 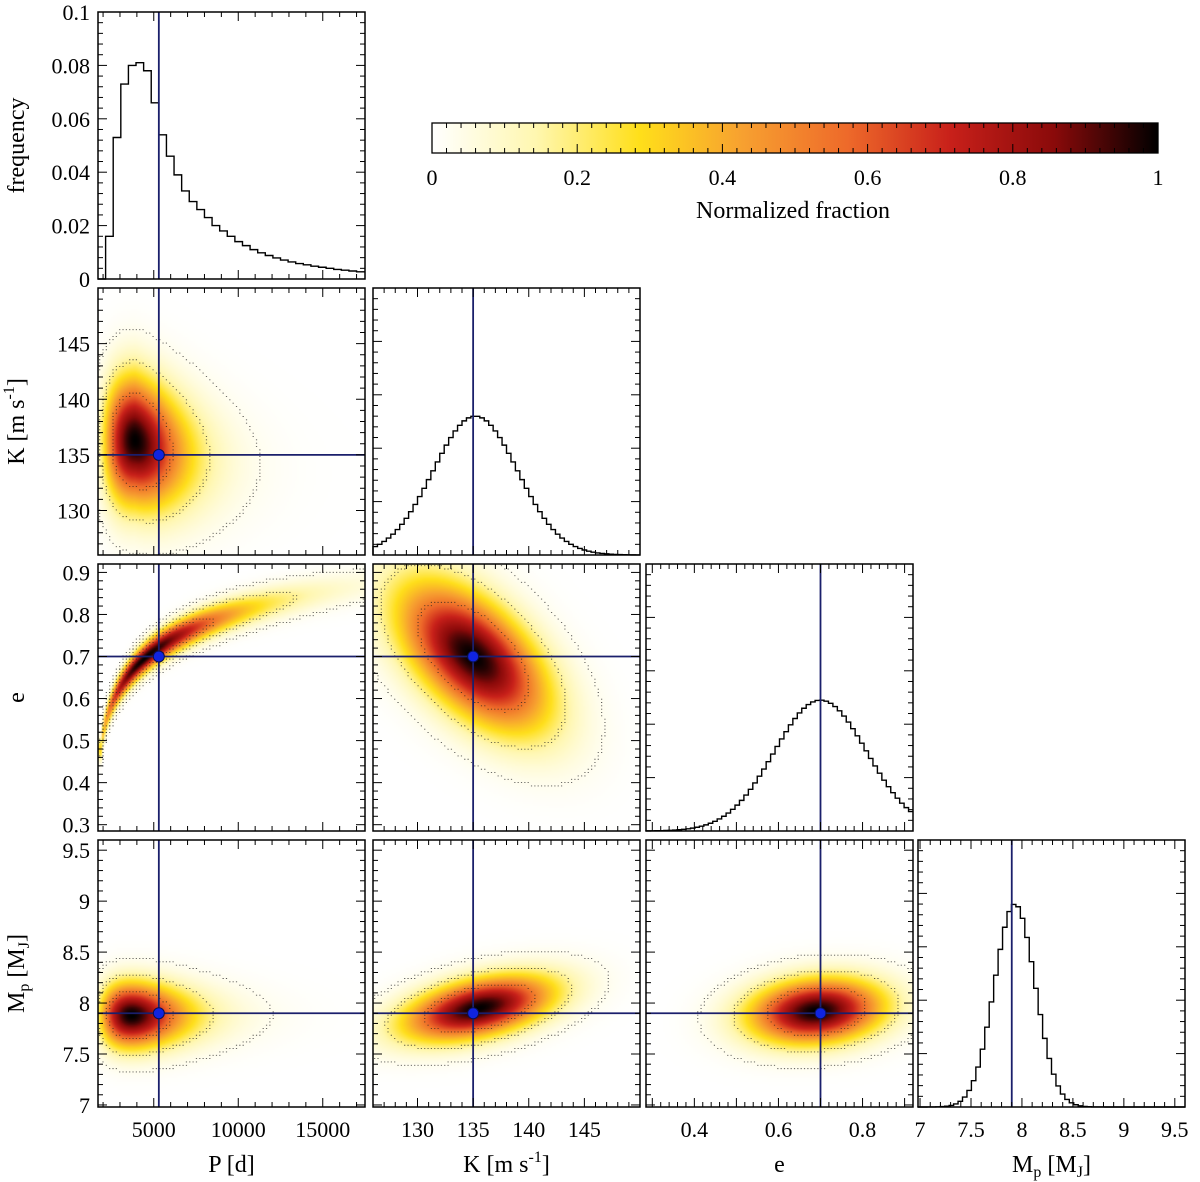 I want to click on y-tick-label: 7, so click(x=84, y=1105).